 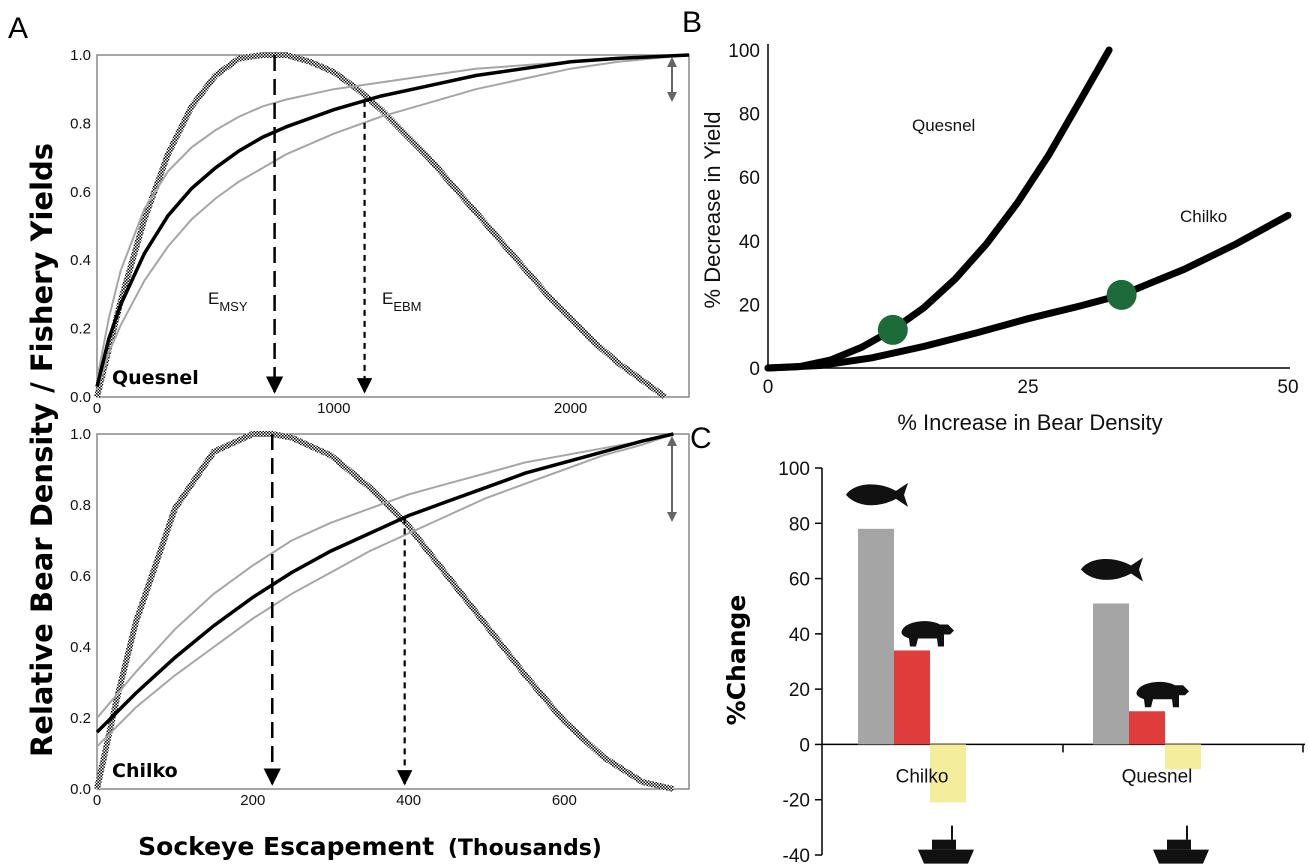 I want to click on c-y-axis-label: %Change, so click(x=736, y=660).